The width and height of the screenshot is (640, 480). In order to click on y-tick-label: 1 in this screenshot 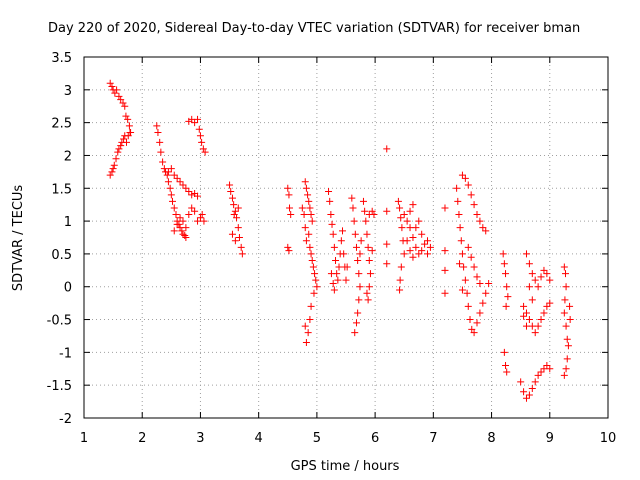, I will do `click(68, 222)`.